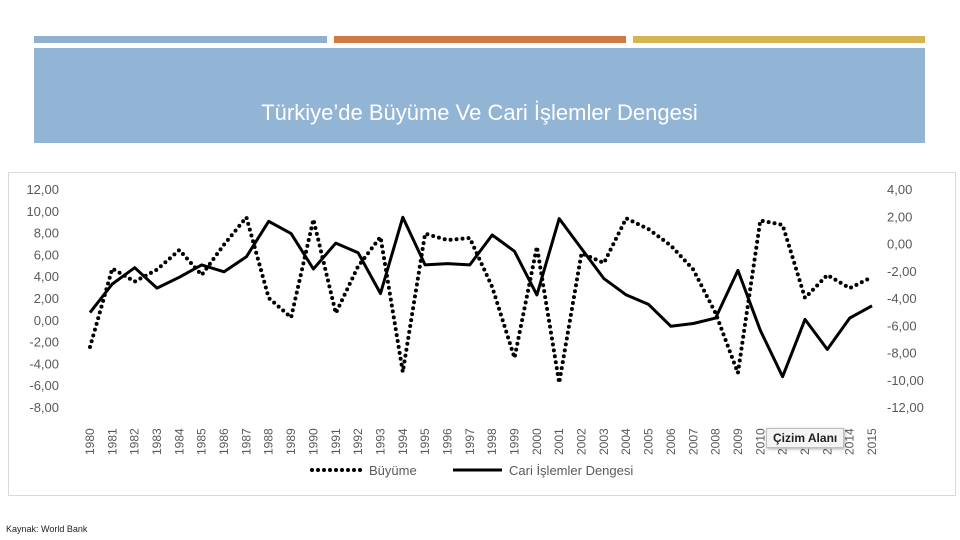 This screenshot has height=540, width=960. I want to click on x-tick-label: 2003, so click(604, 441).